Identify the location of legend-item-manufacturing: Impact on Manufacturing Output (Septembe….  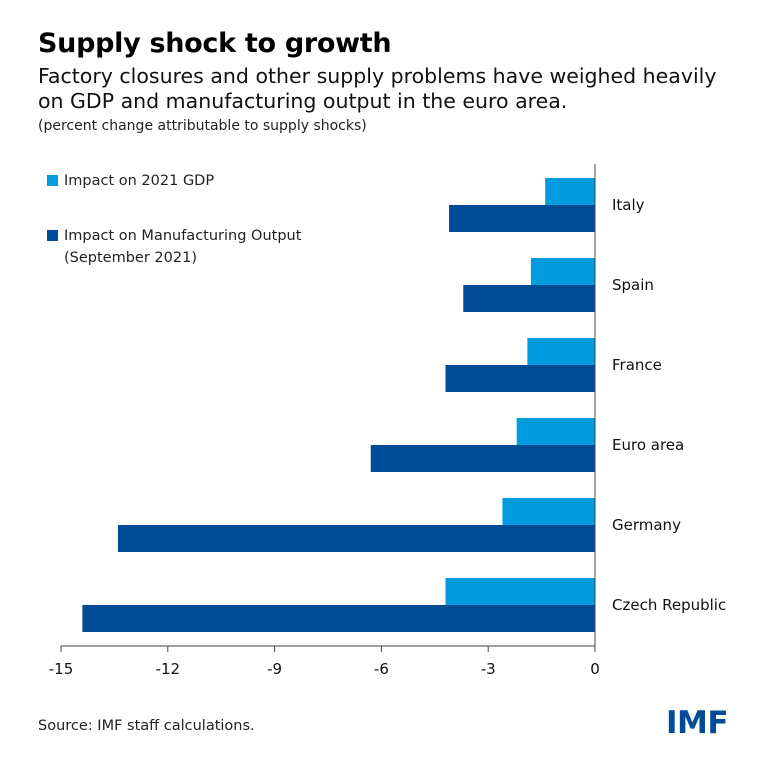
(200, 247).